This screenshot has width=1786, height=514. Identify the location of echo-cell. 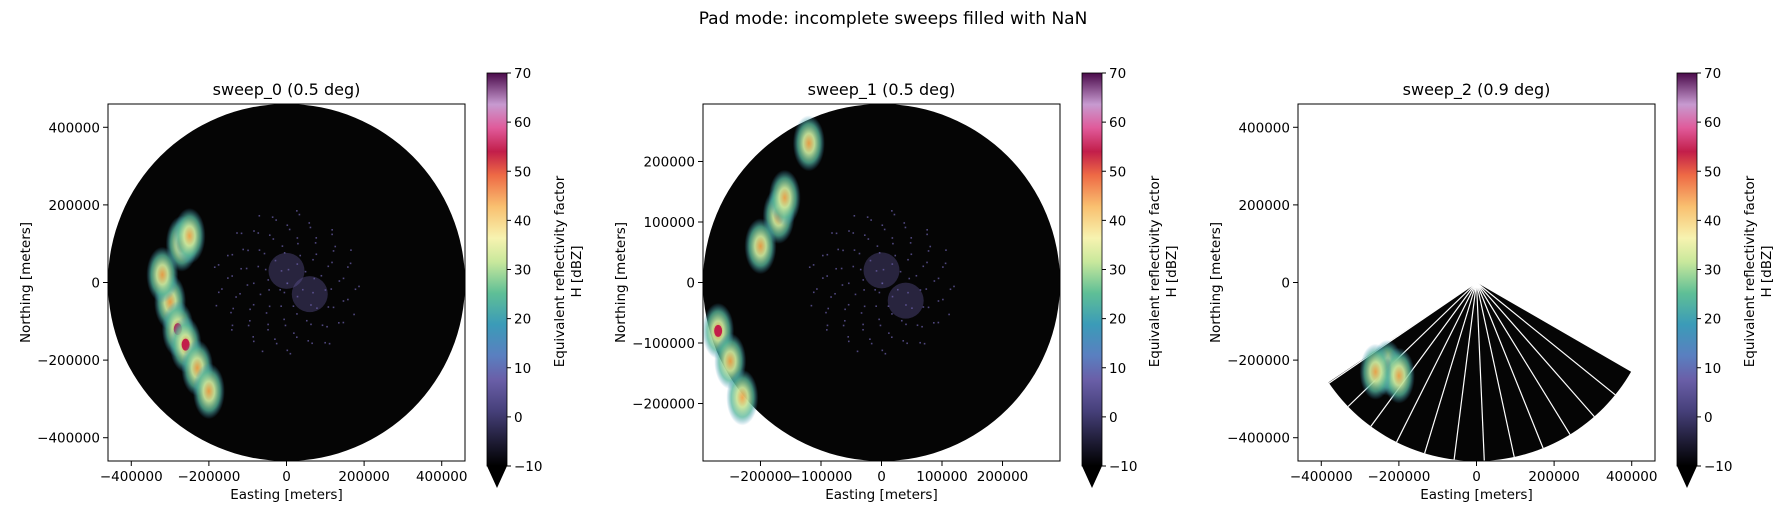
(1375, 371).